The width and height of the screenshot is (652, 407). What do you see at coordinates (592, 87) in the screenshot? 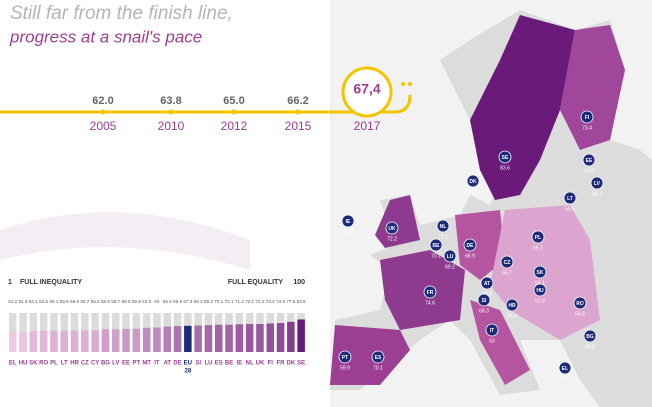
I see `finland-shape` at bounding box center [592, 87].